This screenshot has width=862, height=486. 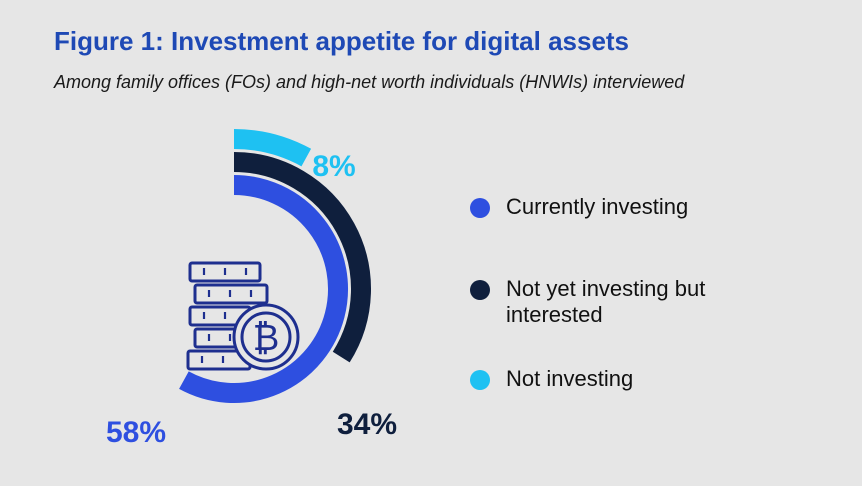 What do you see at coordinates (367, 424) in the screenshot?
I see `value-label: 34%` at bounding box center [367, 424].